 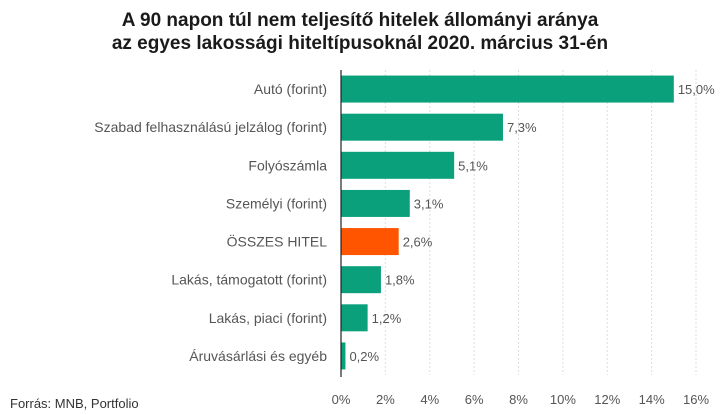 I want to click on data-label: 15,0%, so click(x=696, y=89).